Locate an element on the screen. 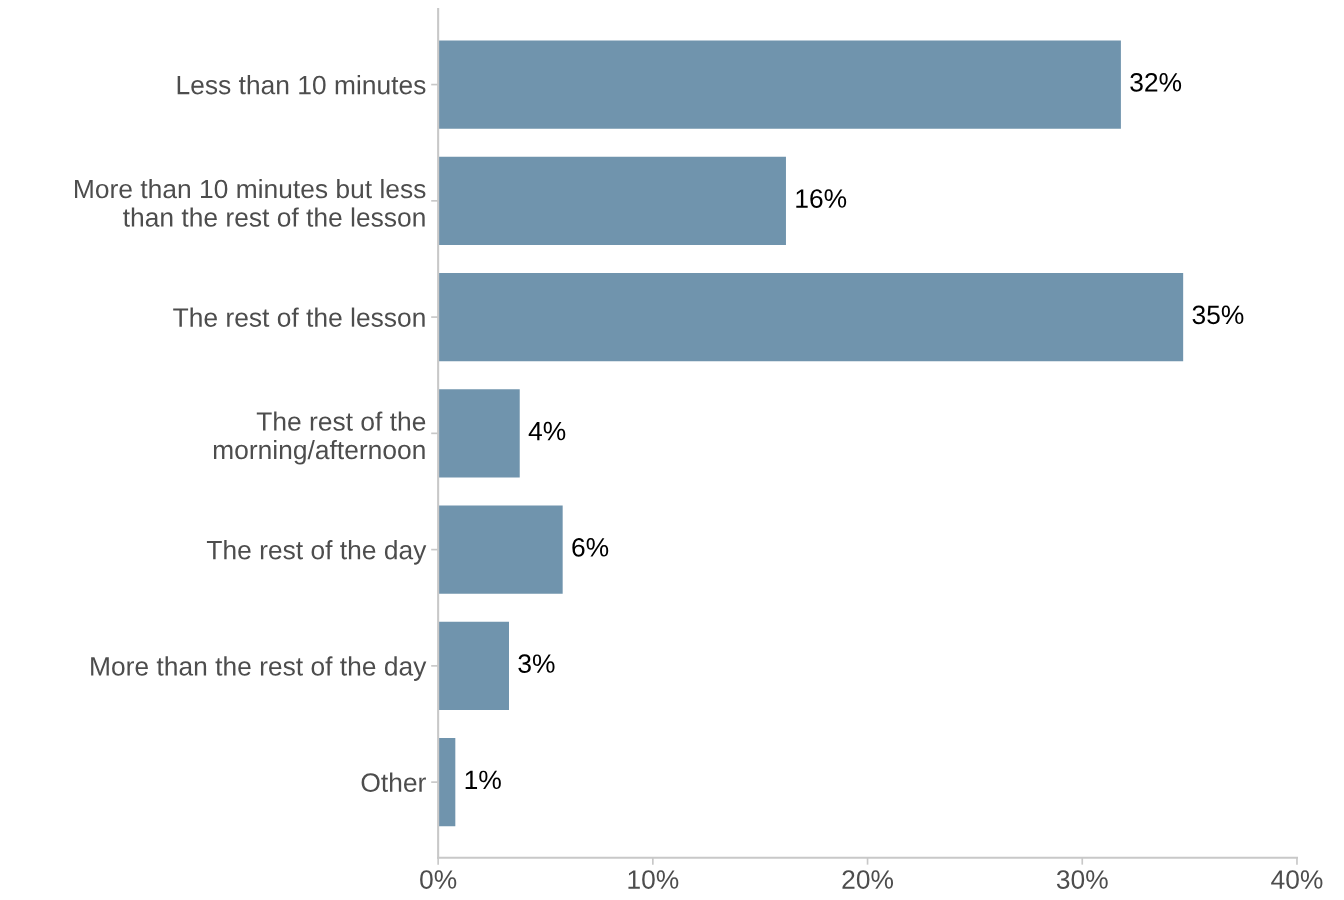 The height and width of the screenshot is (900, 1344). data-label: 3% is located at coordinates (536, 663).